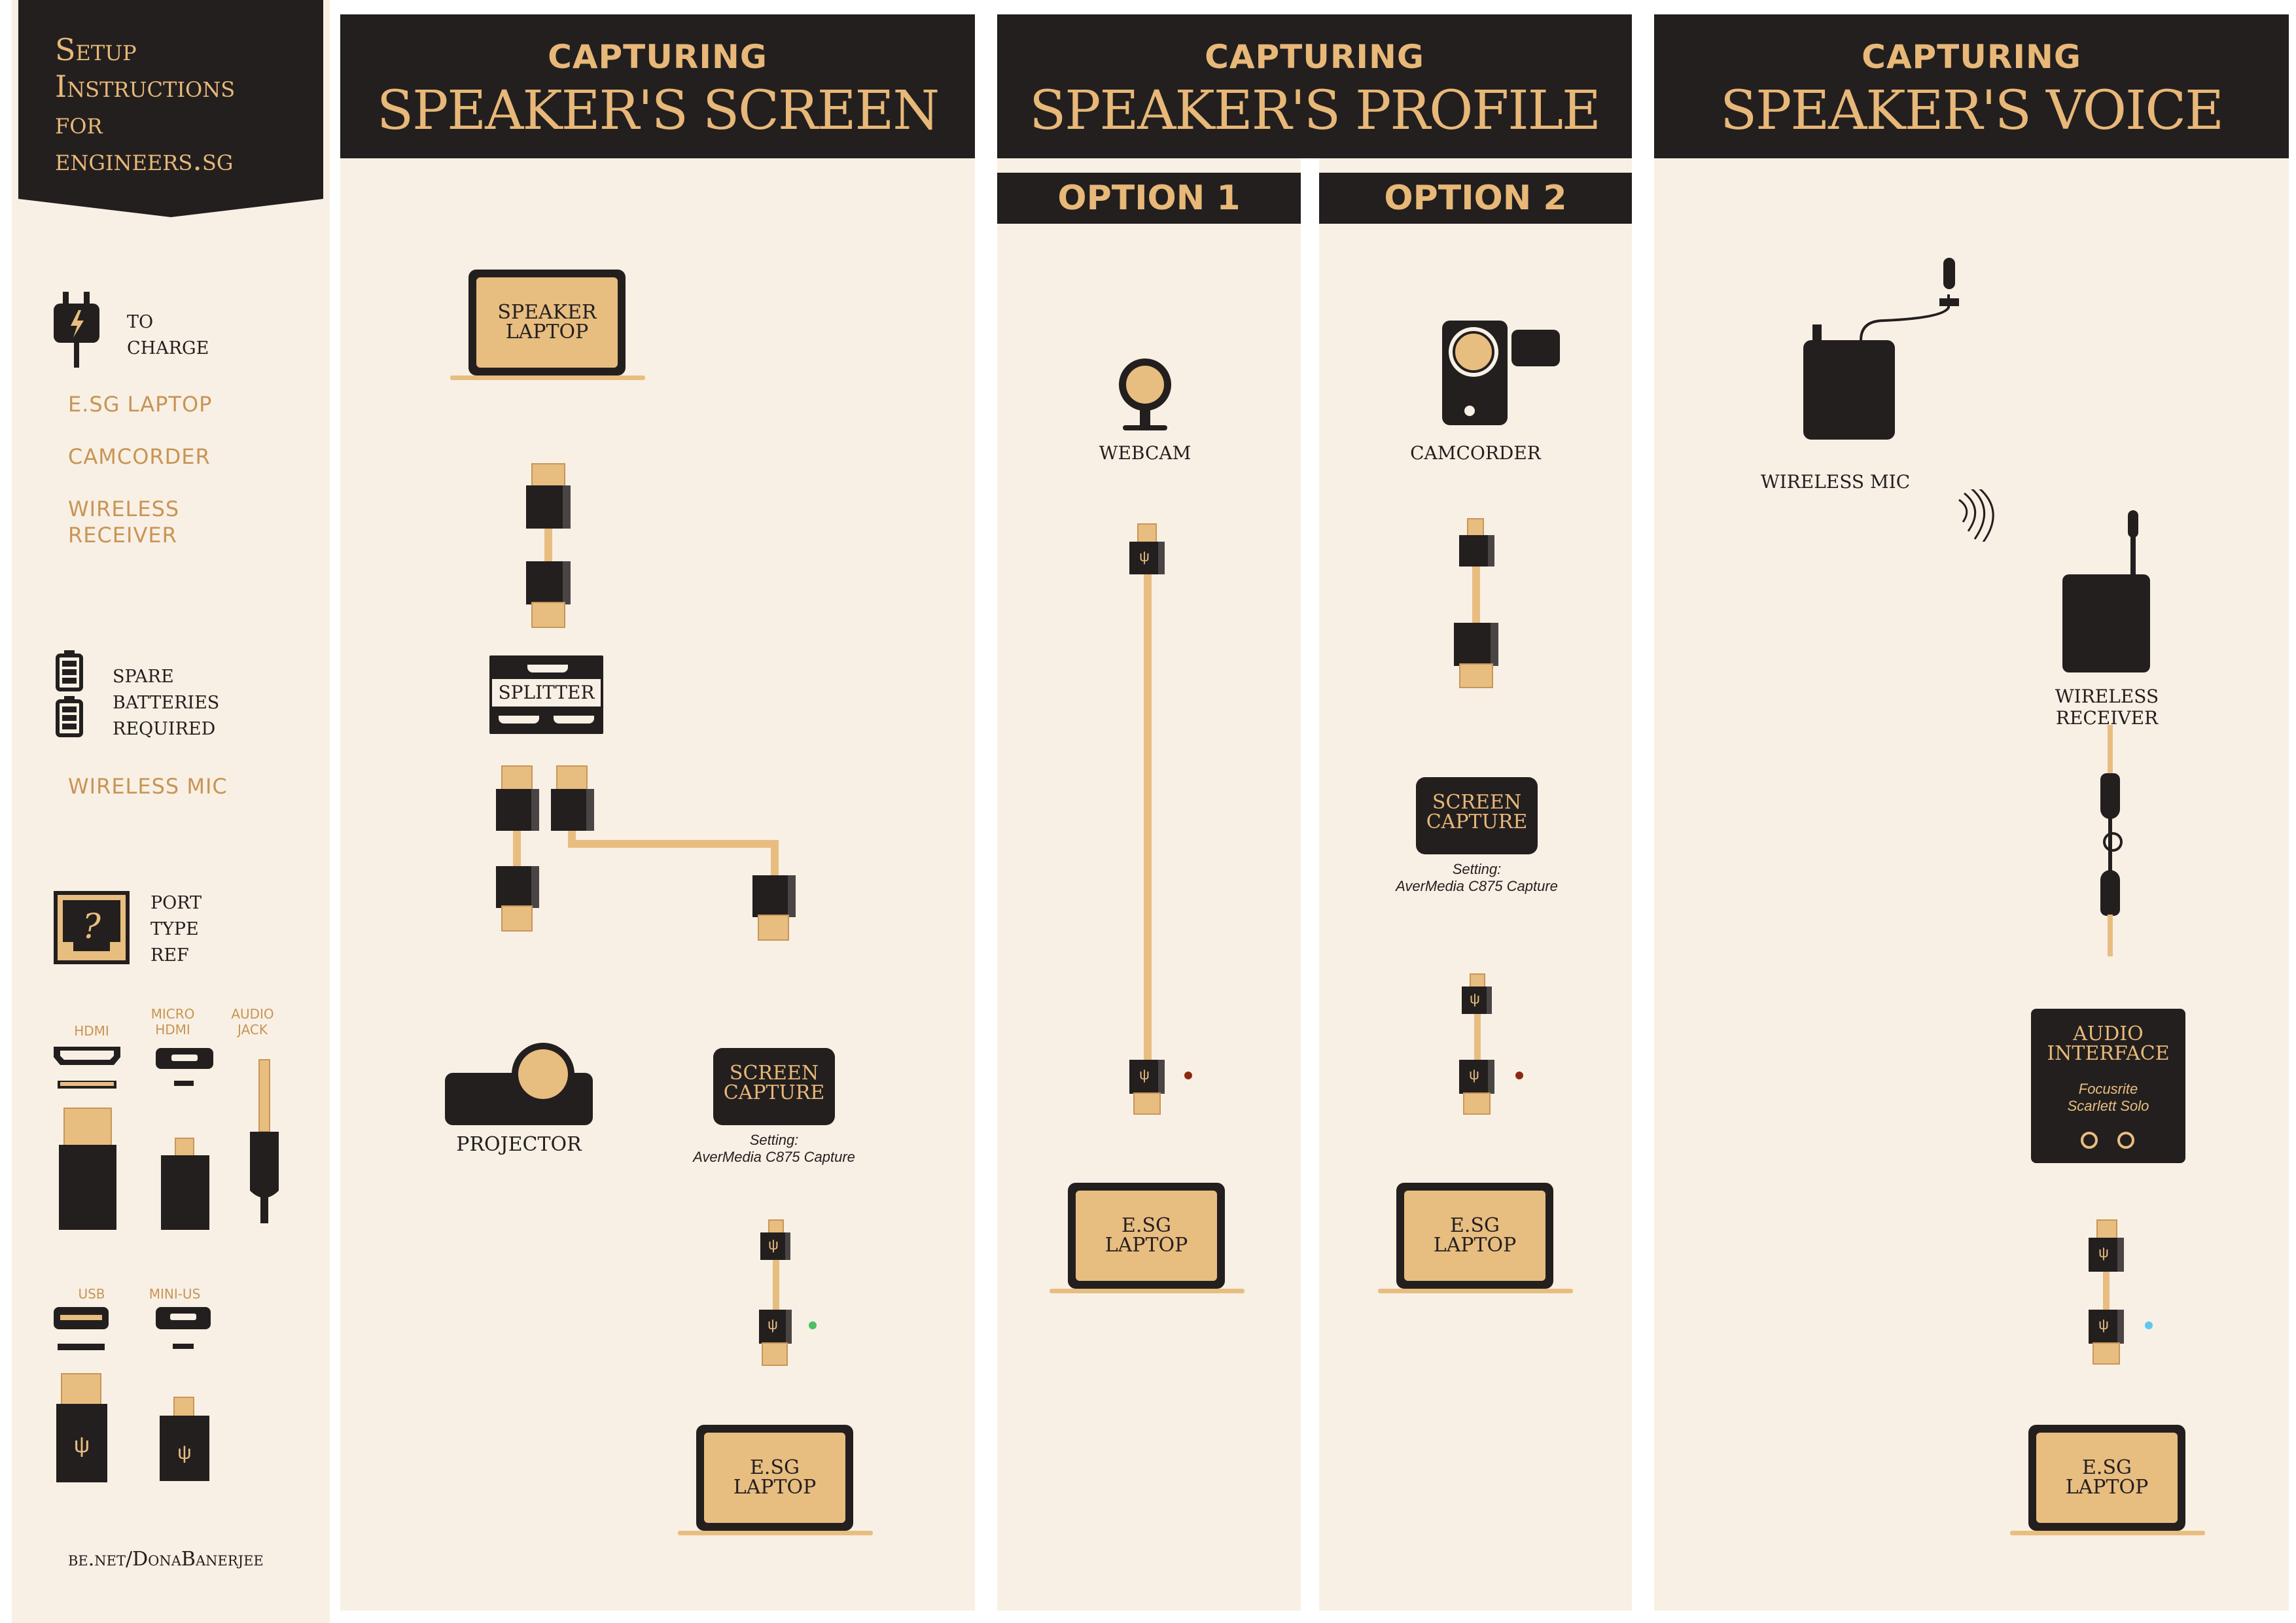 The width and height of the screenshot is (2296, 1623). I want to click on wireless-receiver-label: WIRELESS RECEIVER, so click(2107, 708).